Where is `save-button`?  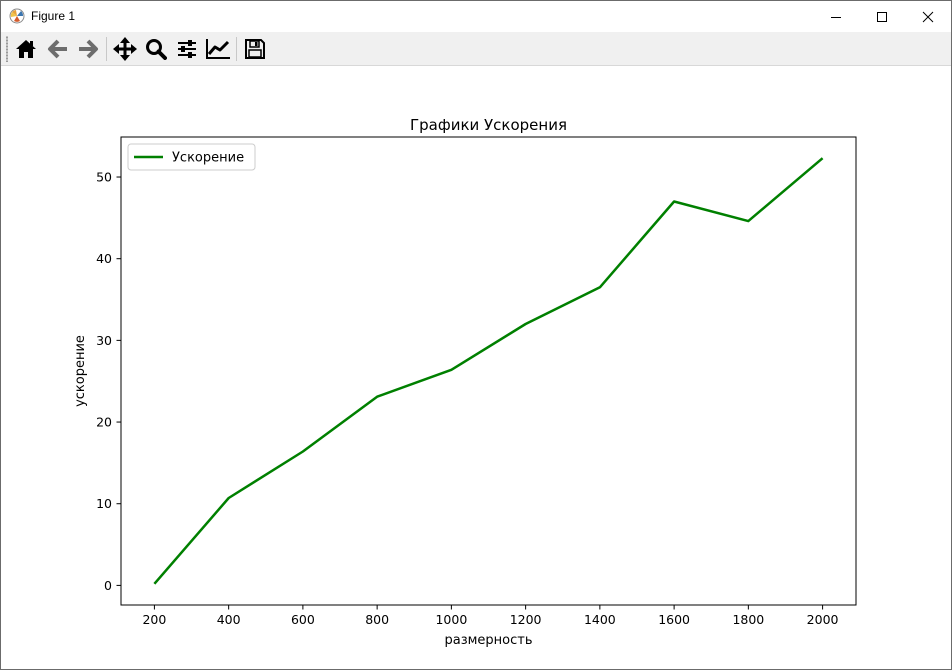 save-button is located at coordinates (255, 49).